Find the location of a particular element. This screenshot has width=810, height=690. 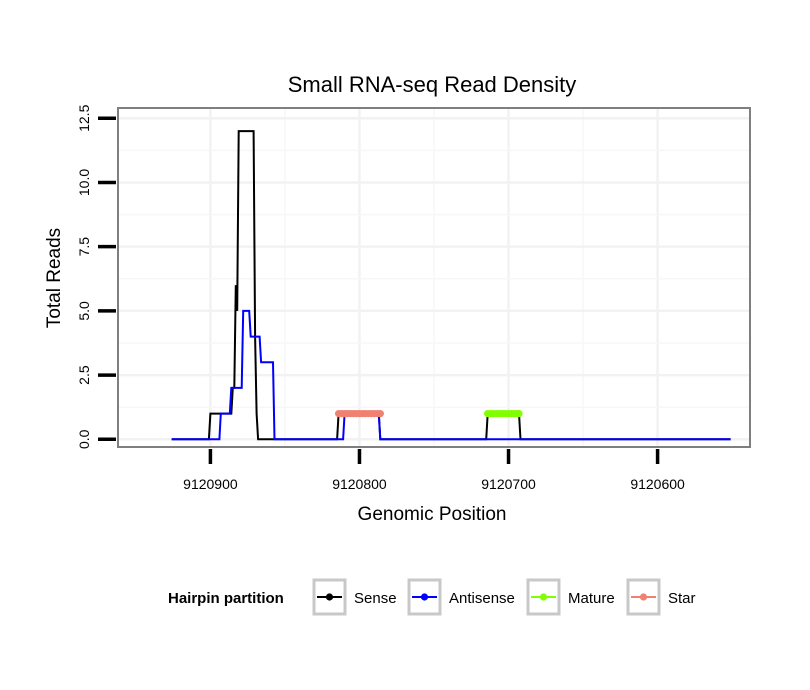

legend-entry-star: Star is located at coordinates (661, 597).